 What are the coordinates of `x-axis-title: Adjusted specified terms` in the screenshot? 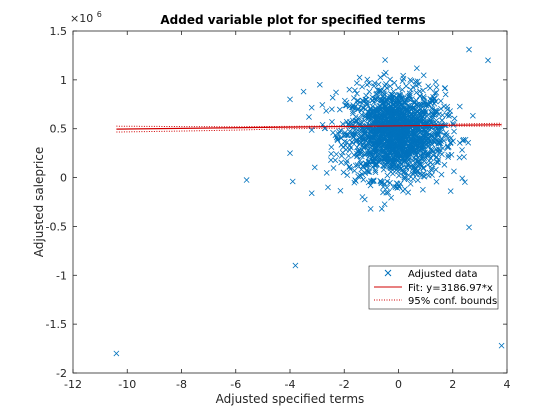 It's located at (290, 399).